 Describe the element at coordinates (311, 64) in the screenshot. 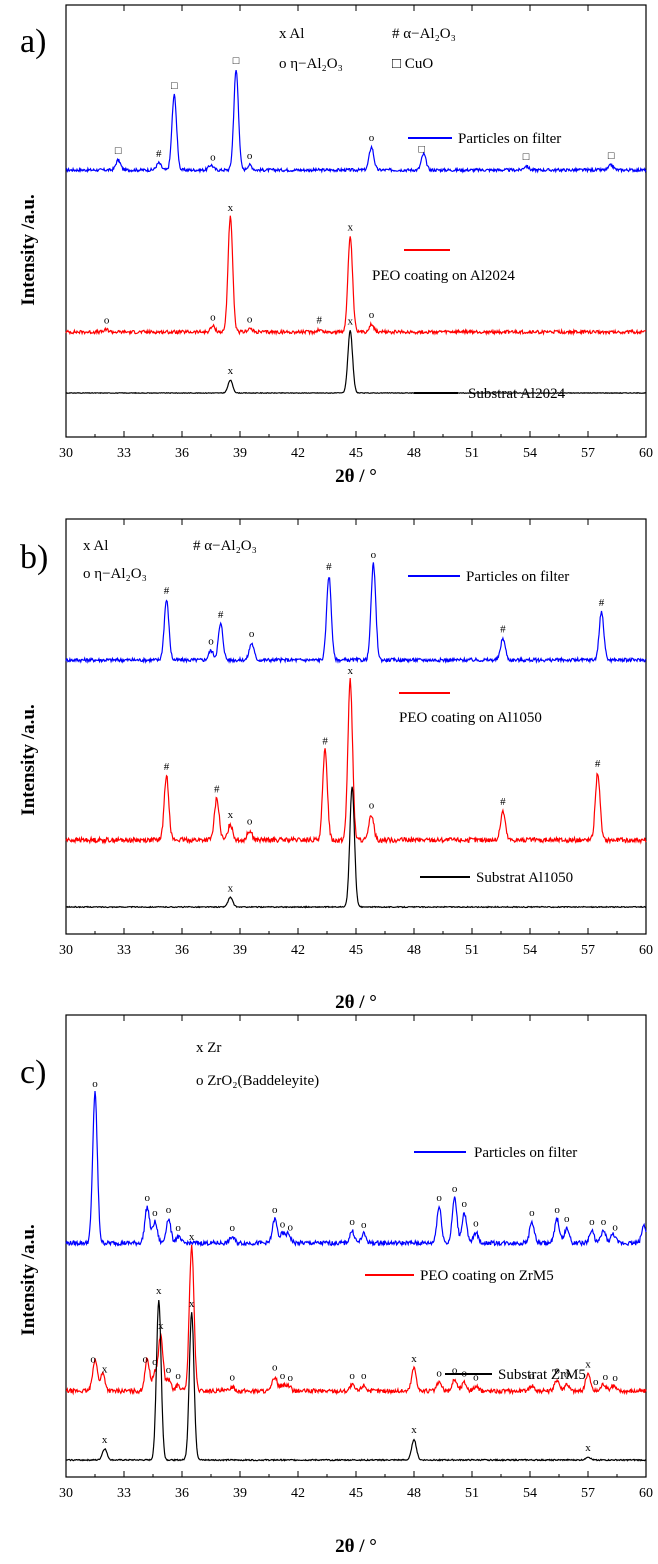

I see `phase-legend-entry: o η−Al₂O₃` at that location.